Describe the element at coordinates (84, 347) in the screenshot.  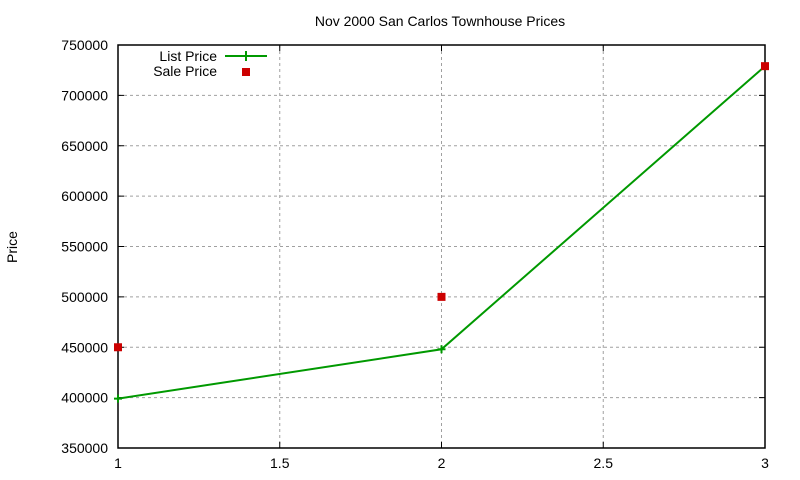
I see `y-tick-label: 450000` at that location.